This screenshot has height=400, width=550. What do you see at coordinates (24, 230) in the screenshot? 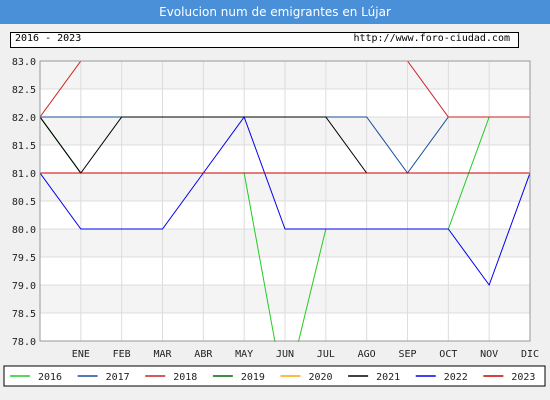
I see `y-tick-label: 80.0` at bounding box center [24, 230].